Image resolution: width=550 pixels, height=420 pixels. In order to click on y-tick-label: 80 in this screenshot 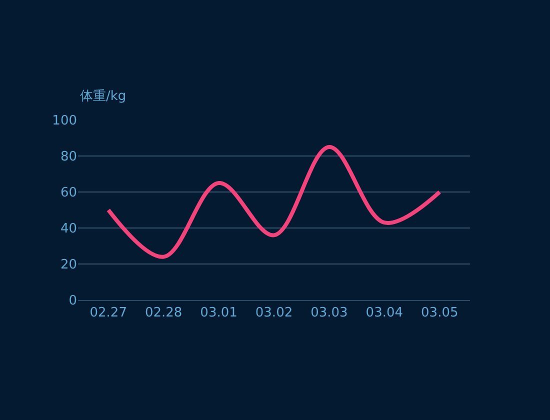, I will do `click(68, 157)`.